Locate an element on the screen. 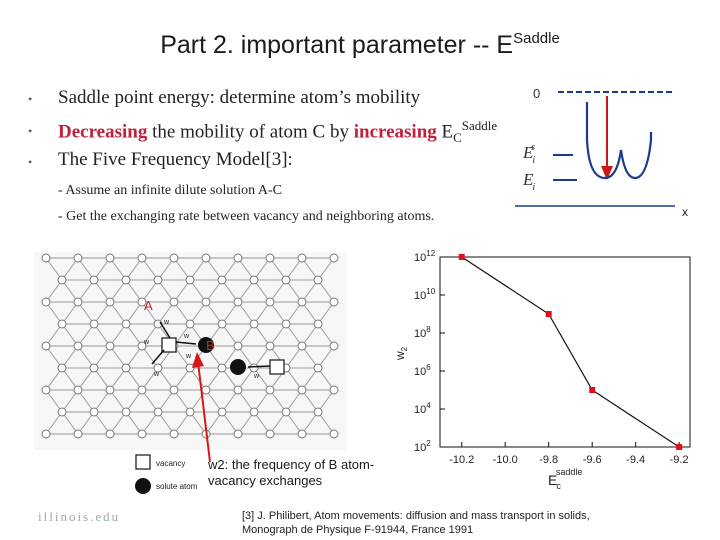  y-axis-label: w2 is located at coordinates (401, 353).